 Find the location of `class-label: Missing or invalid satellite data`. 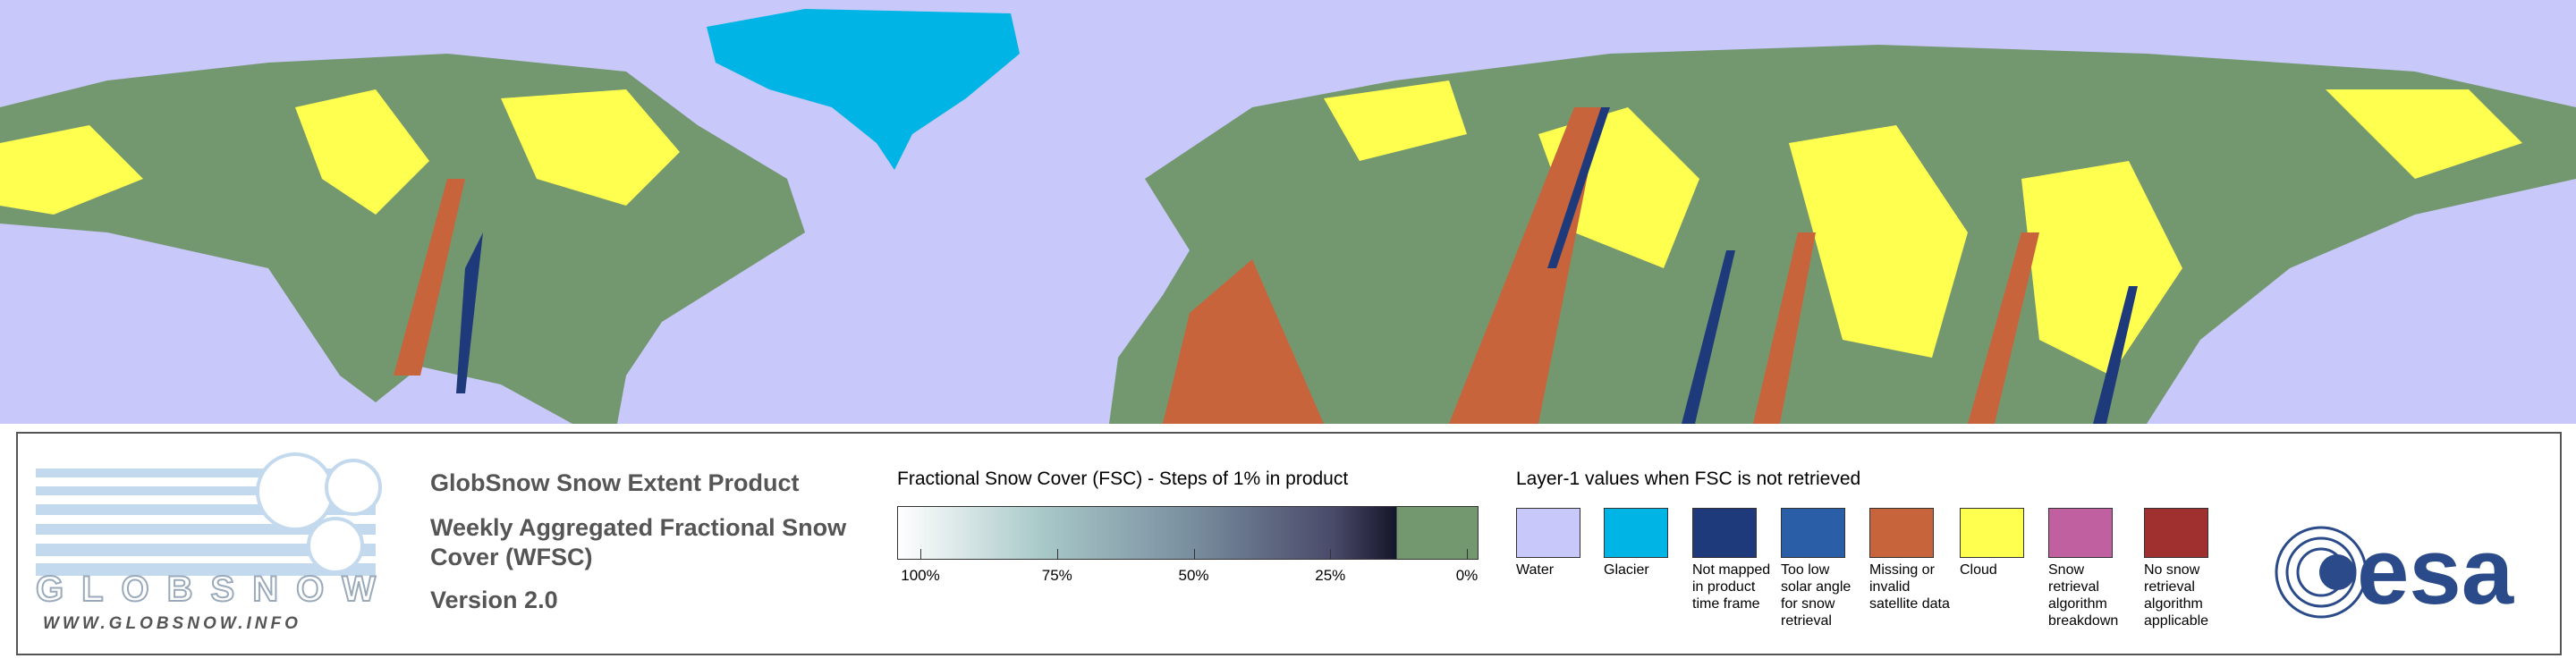

class-label: Missing or invalid satellite data is located at coordinates (1909, 587).